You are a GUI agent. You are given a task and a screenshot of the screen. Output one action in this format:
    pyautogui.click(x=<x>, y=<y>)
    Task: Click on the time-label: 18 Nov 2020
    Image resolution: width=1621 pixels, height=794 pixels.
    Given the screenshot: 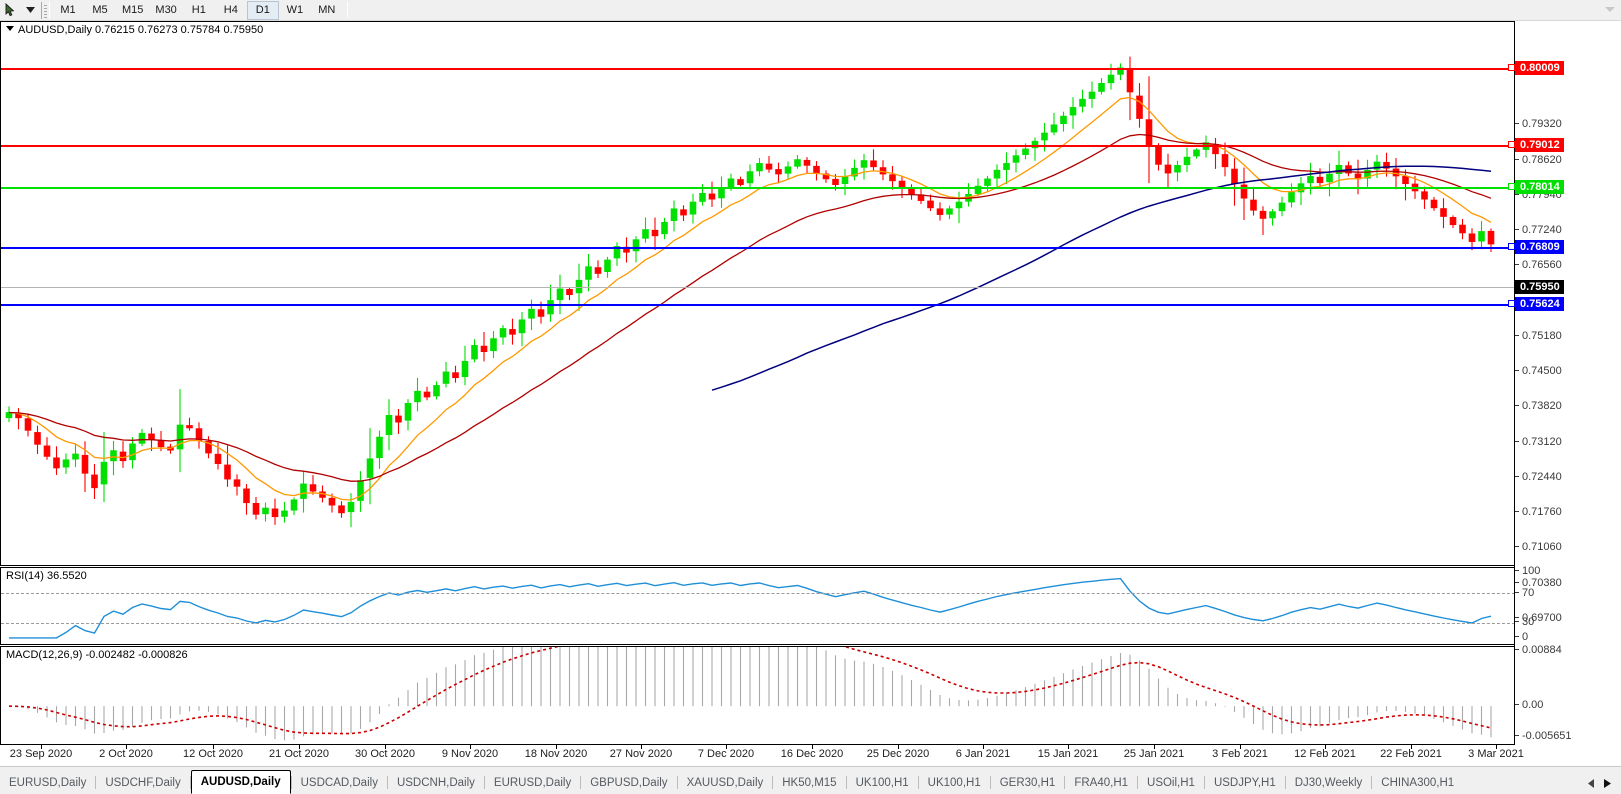 What is the action you would take?
    pyautogui.click(x=556, y=754)
    